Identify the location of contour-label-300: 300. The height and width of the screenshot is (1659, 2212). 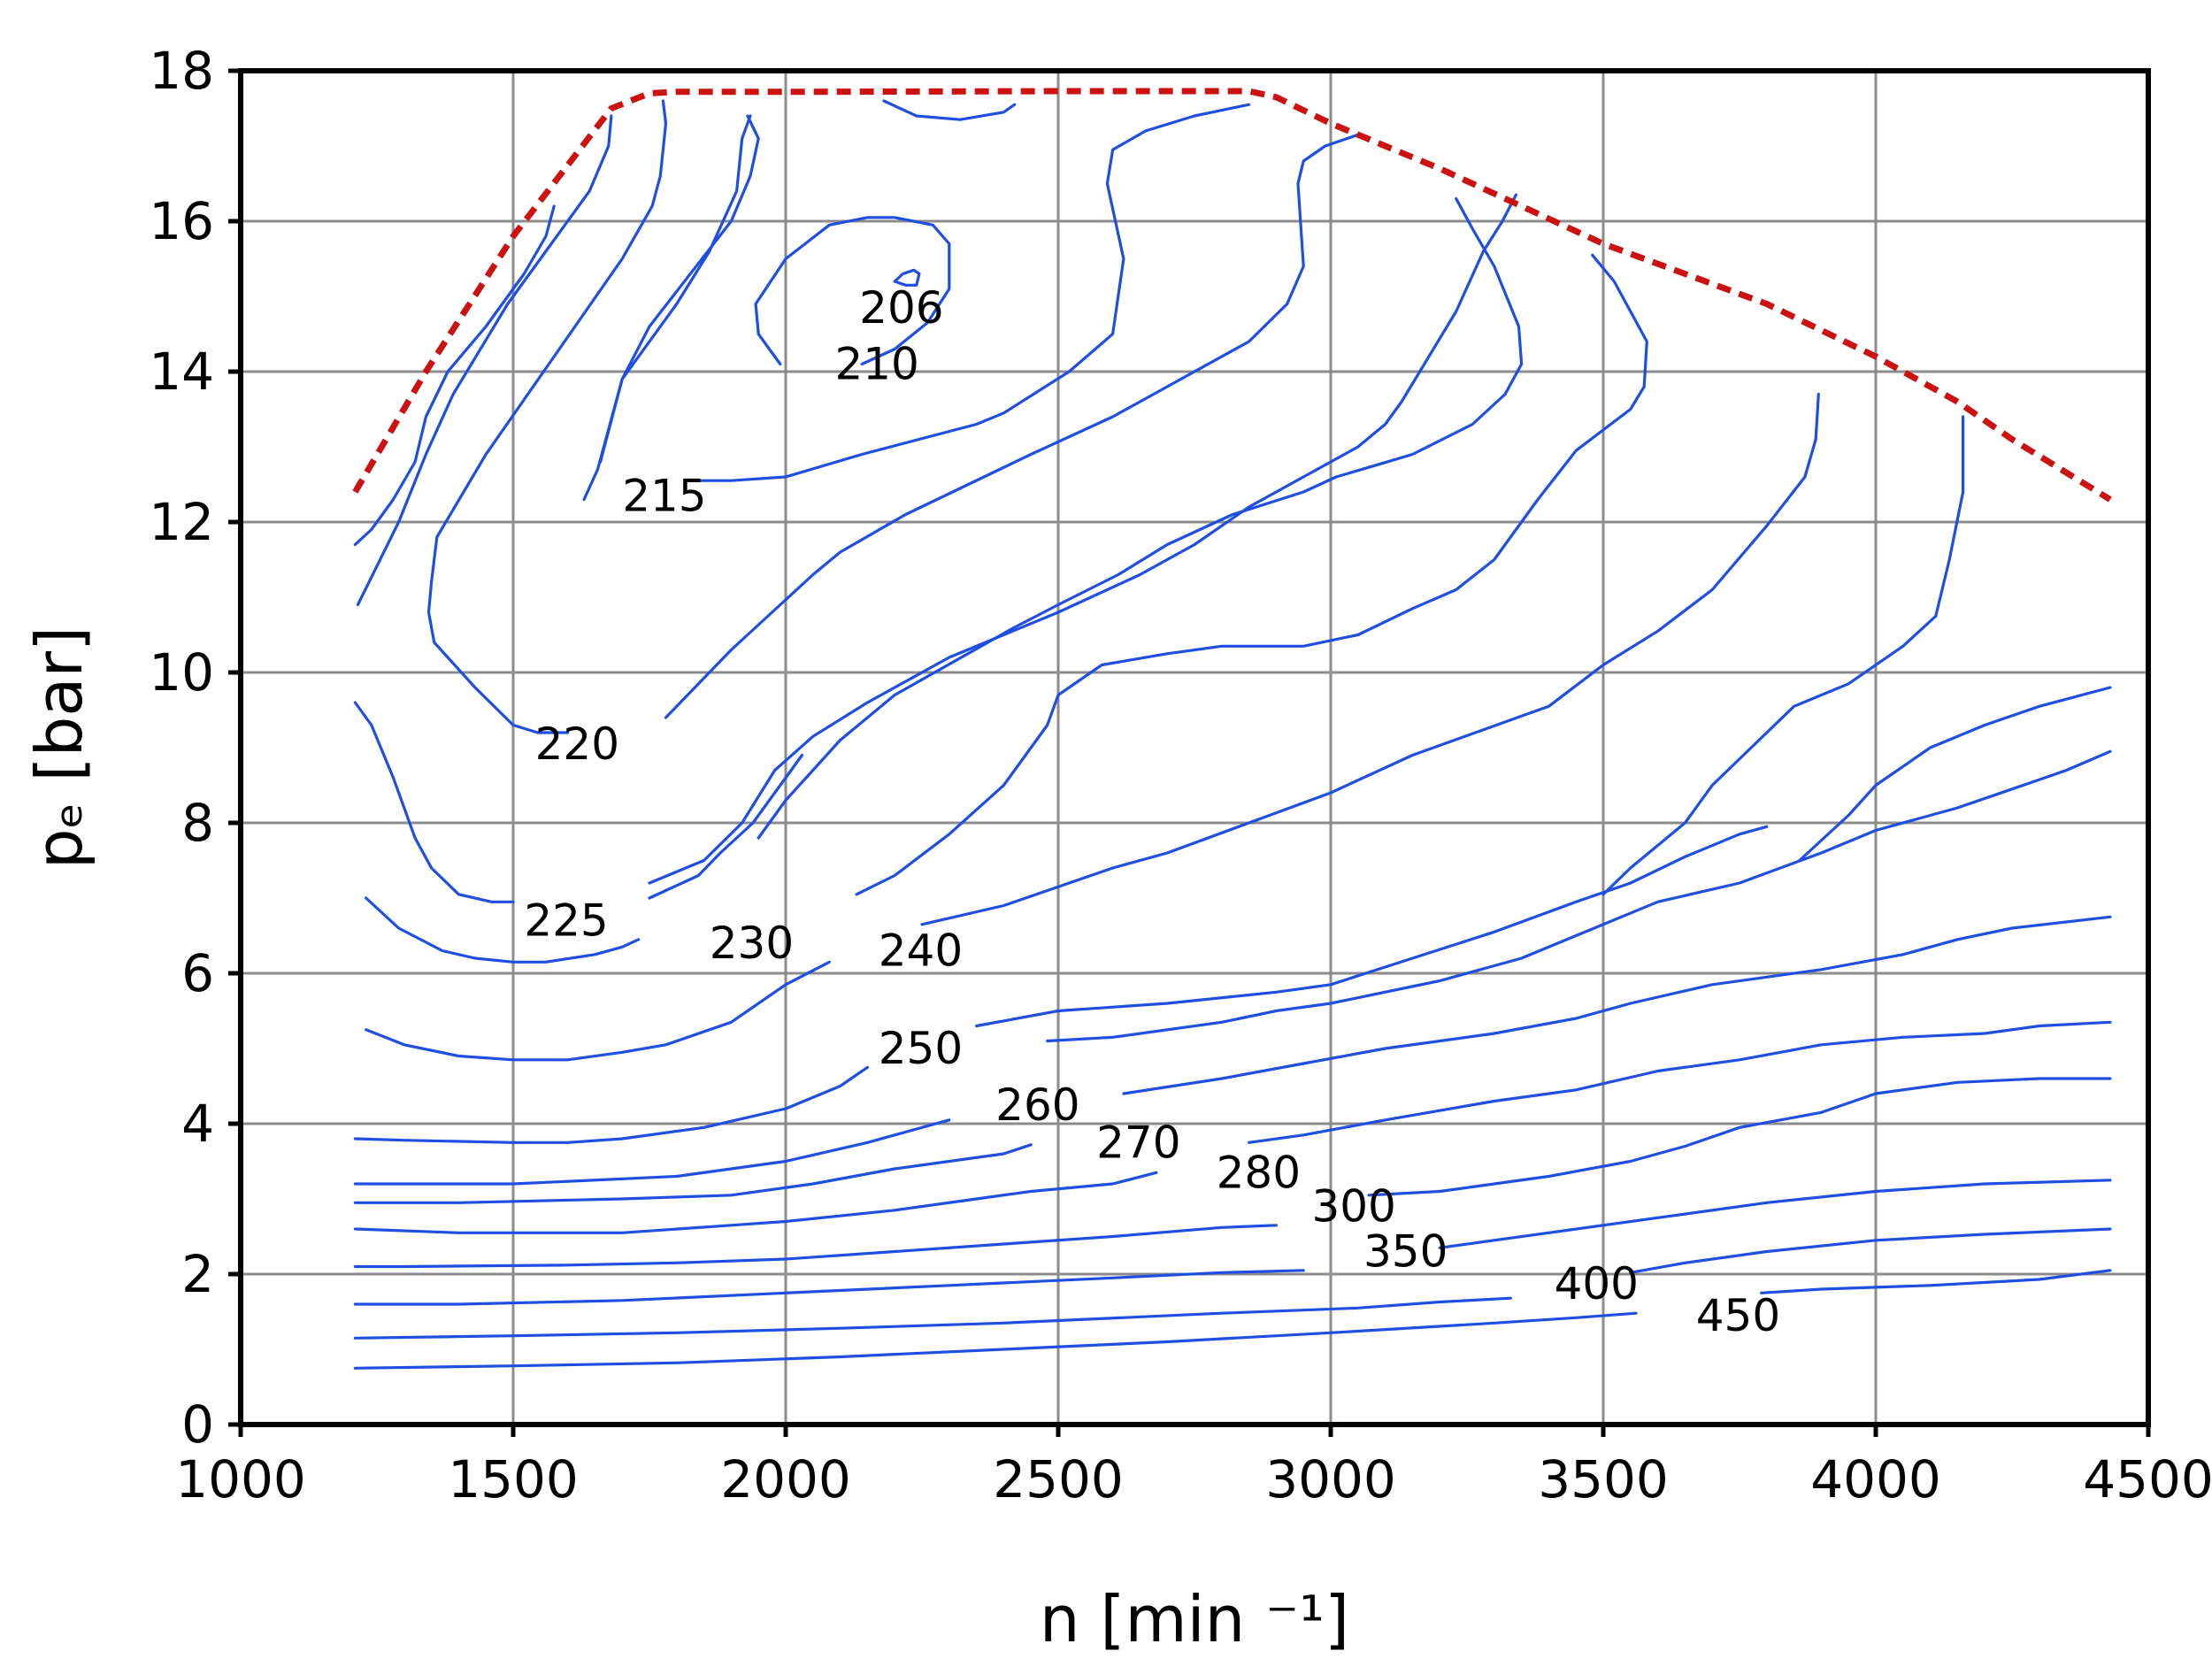
(1353, 1207).